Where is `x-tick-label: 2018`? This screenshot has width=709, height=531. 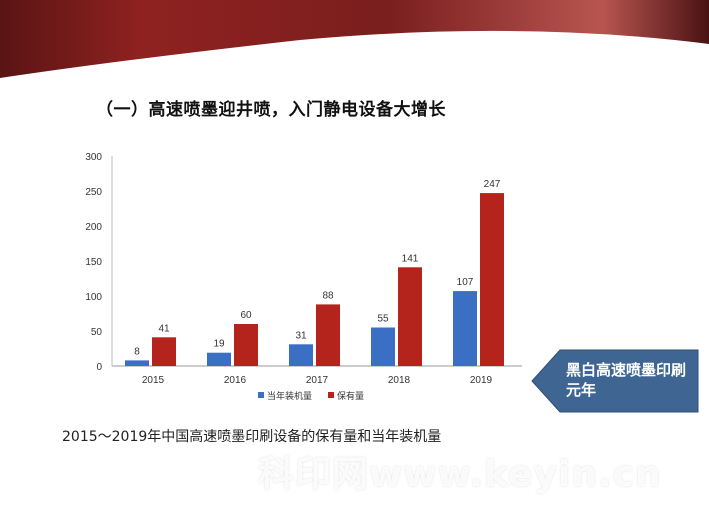 x-tick-label: 2018 is located at coordinates (399, 380).